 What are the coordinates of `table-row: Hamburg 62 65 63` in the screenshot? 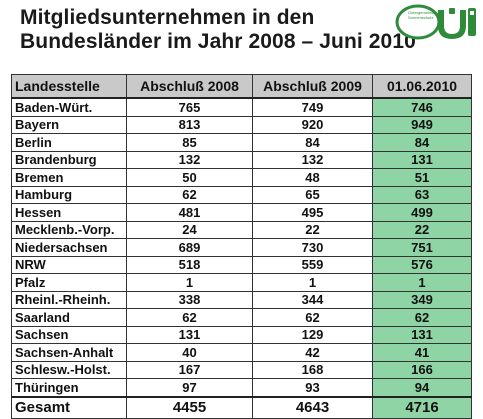 It's located at (241, 194).